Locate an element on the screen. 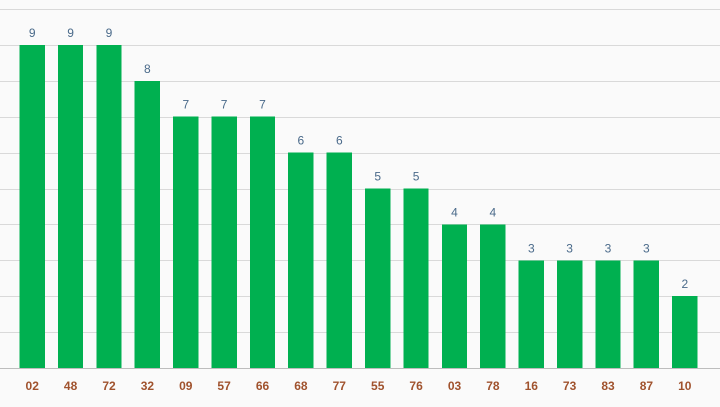  value-label-72: 9 is located at coordinates (109, 33).